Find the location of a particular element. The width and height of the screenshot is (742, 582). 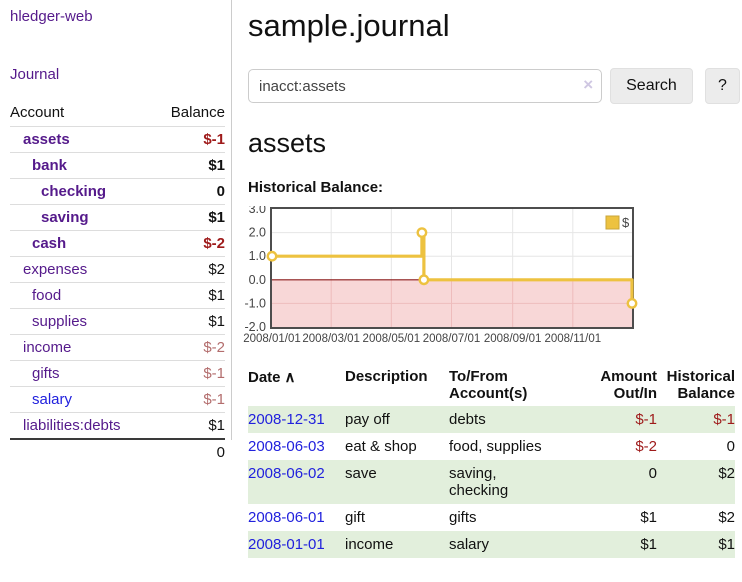

account-link: salary is located at coordinates (52, 399).